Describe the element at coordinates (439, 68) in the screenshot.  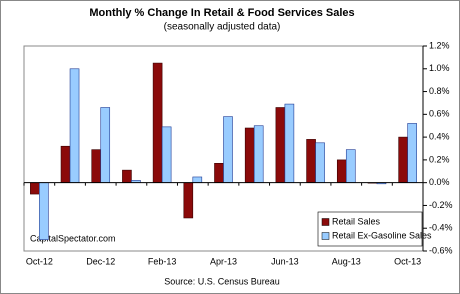
I see `y-tick-label: 1.0%` at that location.